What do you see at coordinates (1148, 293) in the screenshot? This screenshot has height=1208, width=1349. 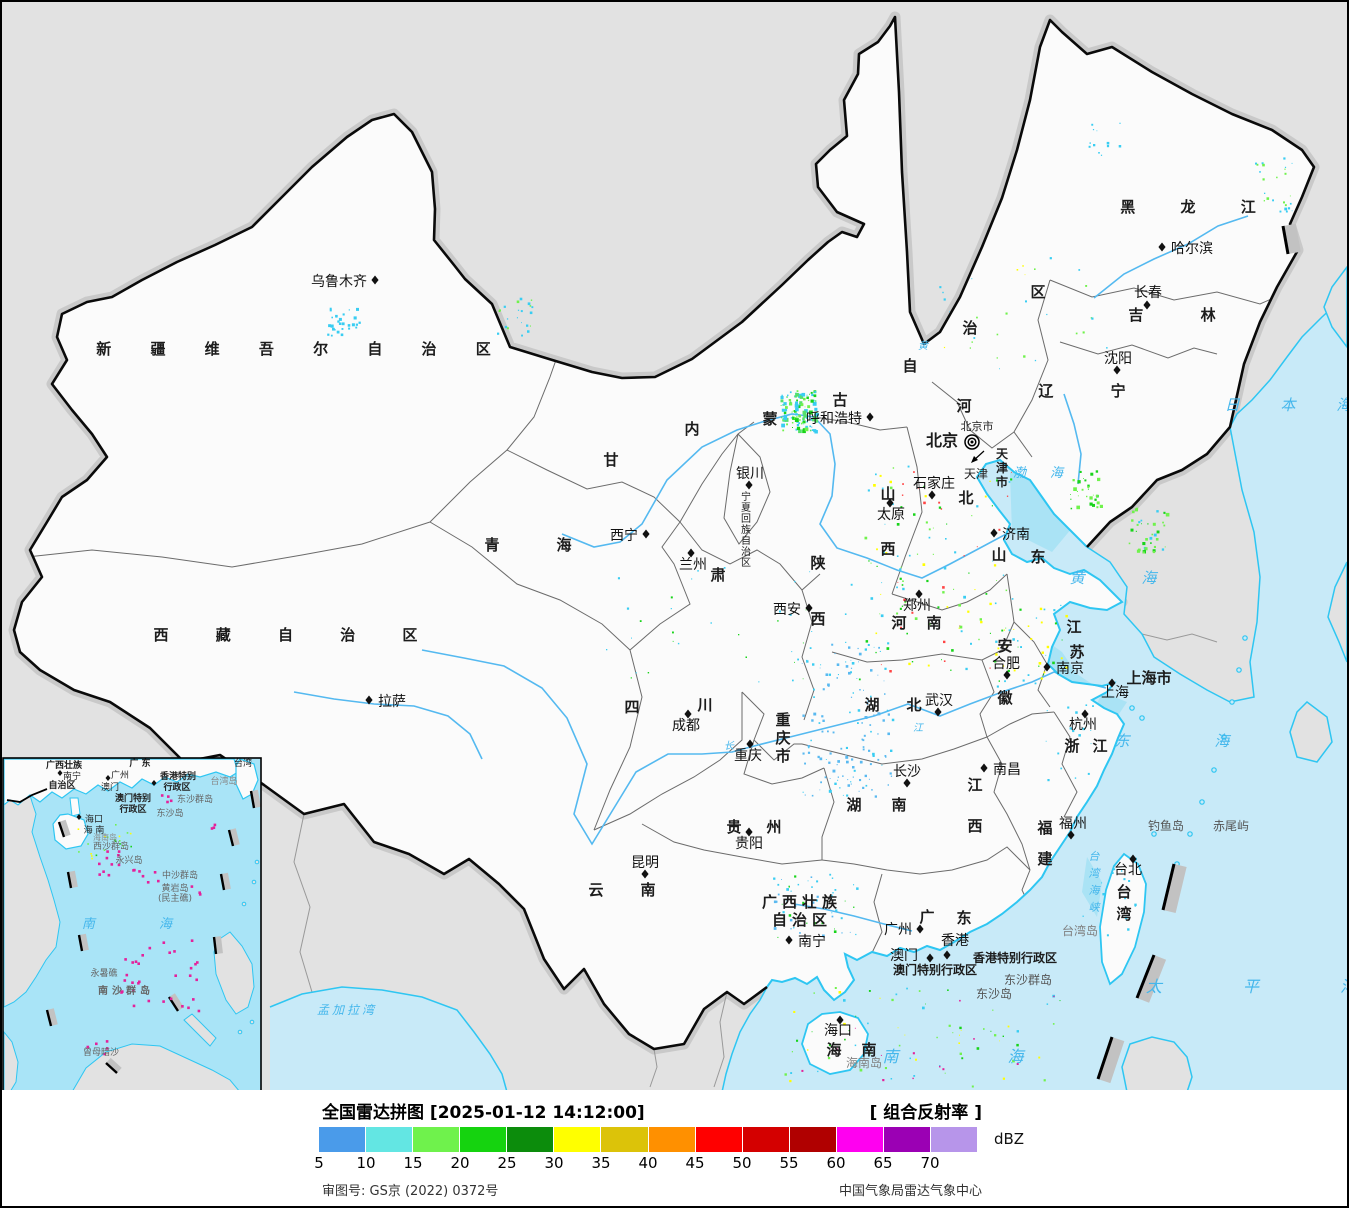 I see `city-label: 长春` at bounding box center [1148, 293].